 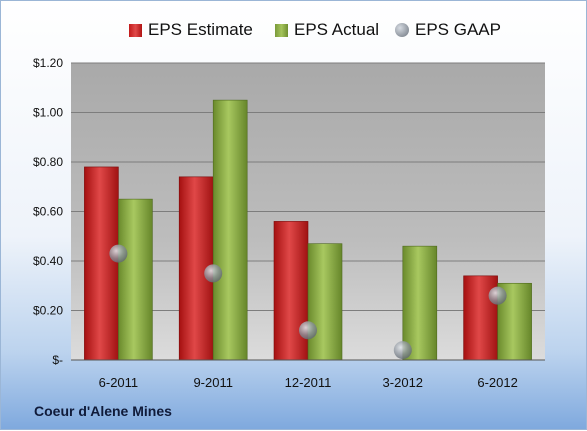 What do you see at coordinates (48, 63) in the screenshot?
I see `y-tick-label: $1.20` at bounding box center [48, 63].